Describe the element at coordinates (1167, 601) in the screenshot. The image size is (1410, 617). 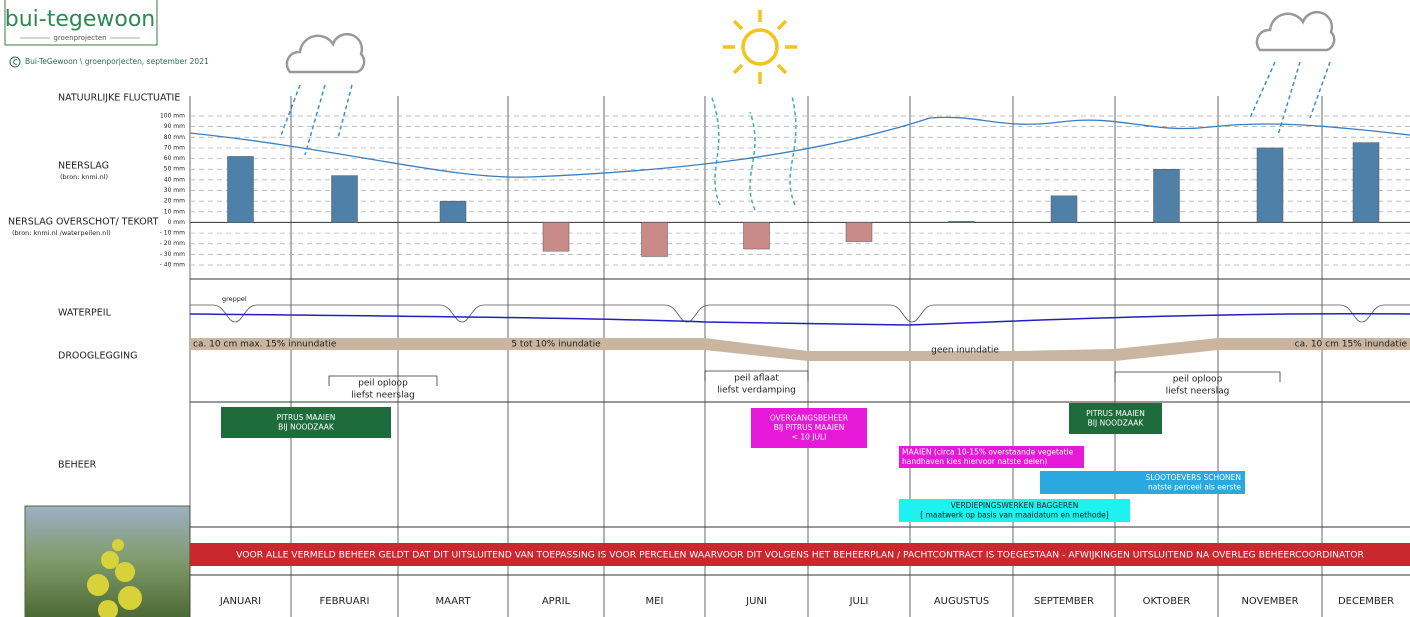
I see `month-label: OKTOBER` at that location.